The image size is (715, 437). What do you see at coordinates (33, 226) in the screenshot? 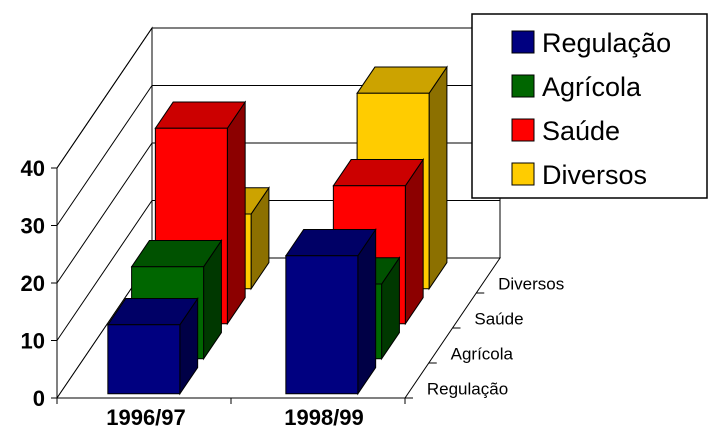
I see `y-tick-label: 30` at bounding box center [33, 226].